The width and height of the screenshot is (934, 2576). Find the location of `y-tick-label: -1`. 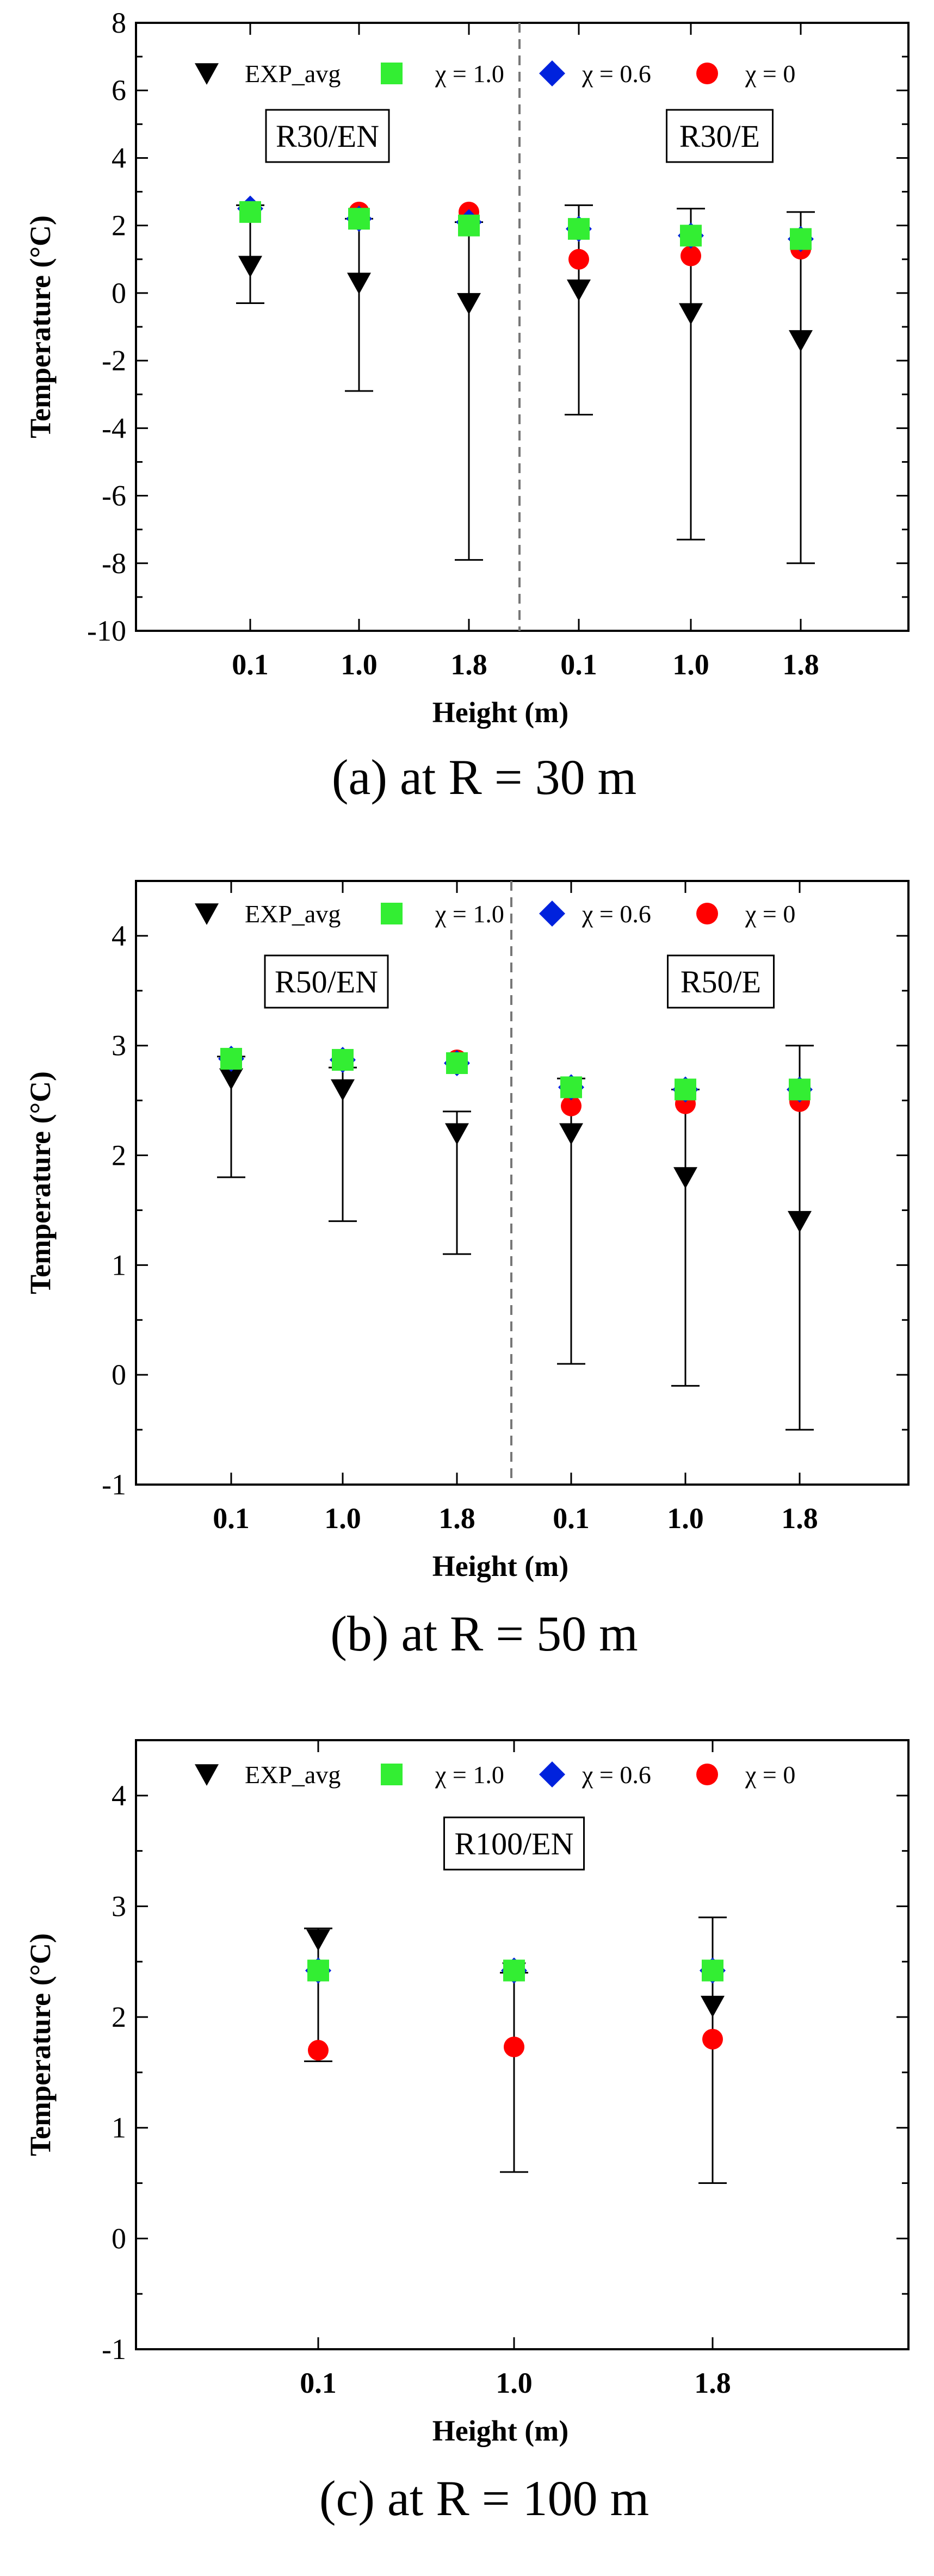

y-tick-label: -1 is located at coordinates (114, 2350).